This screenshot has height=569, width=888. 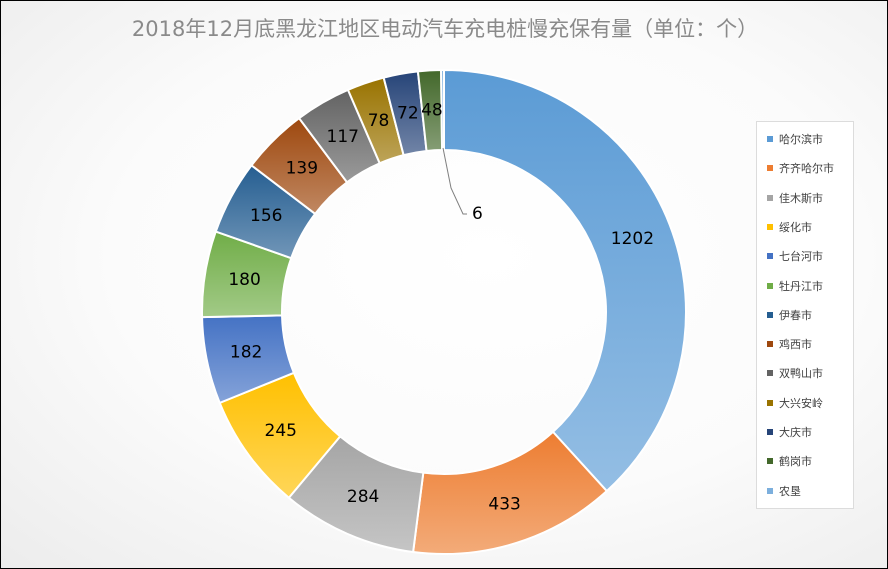 I want to click on legend-item: 双鸭山市, so click(x=795, y=374).